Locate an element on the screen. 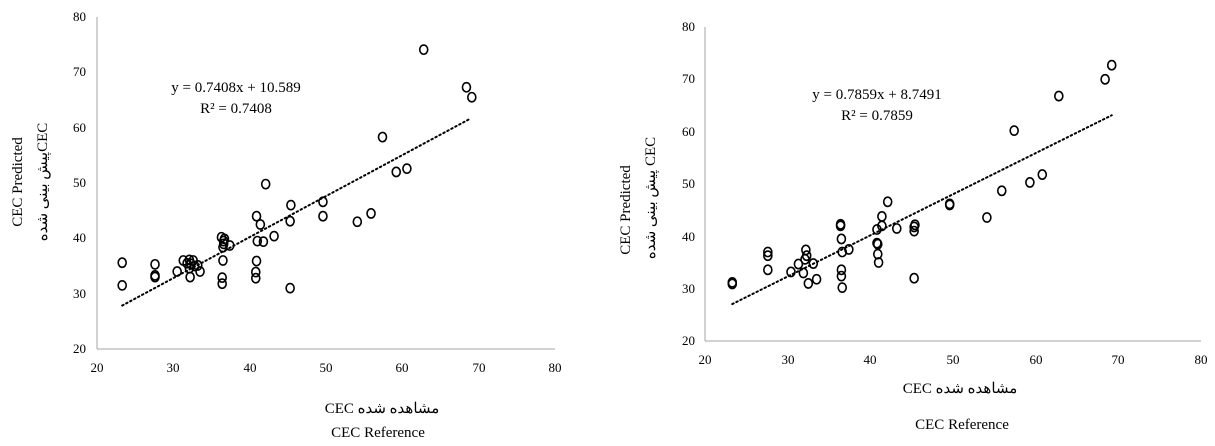  left-r2: R² = 0.7408 is located at coordinates (236, 109).